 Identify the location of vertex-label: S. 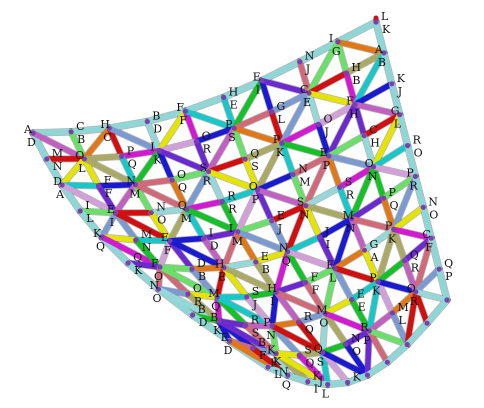
(301, 202).